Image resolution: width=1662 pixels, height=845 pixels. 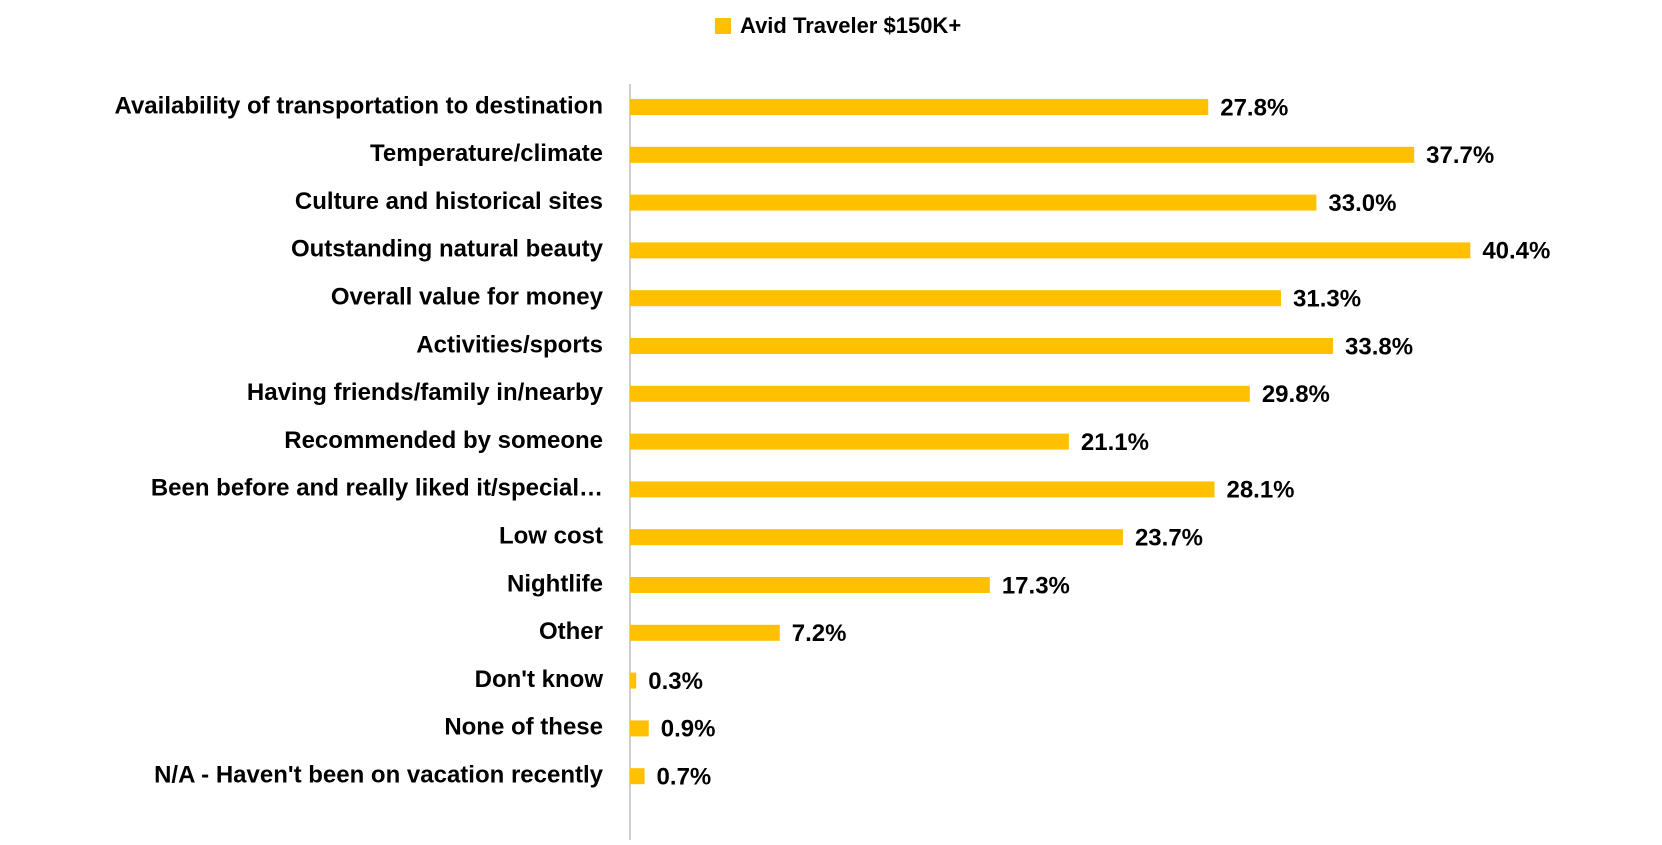 What do you see at coordinates (1379, 346) in the screenshot?
I see `value-label: 33.8%` at bounding box center [1379, 346].